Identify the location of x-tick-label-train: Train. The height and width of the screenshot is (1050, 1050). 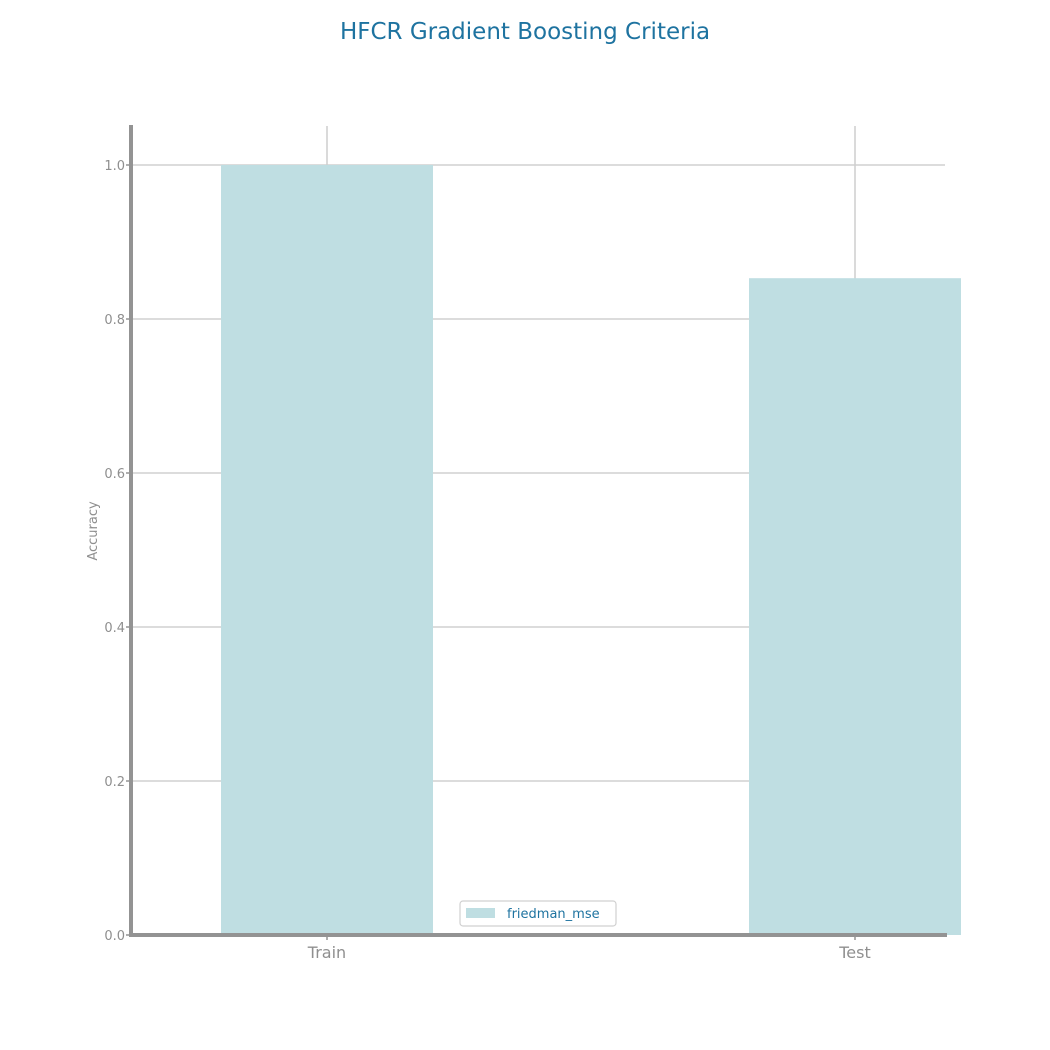
(326, 952).